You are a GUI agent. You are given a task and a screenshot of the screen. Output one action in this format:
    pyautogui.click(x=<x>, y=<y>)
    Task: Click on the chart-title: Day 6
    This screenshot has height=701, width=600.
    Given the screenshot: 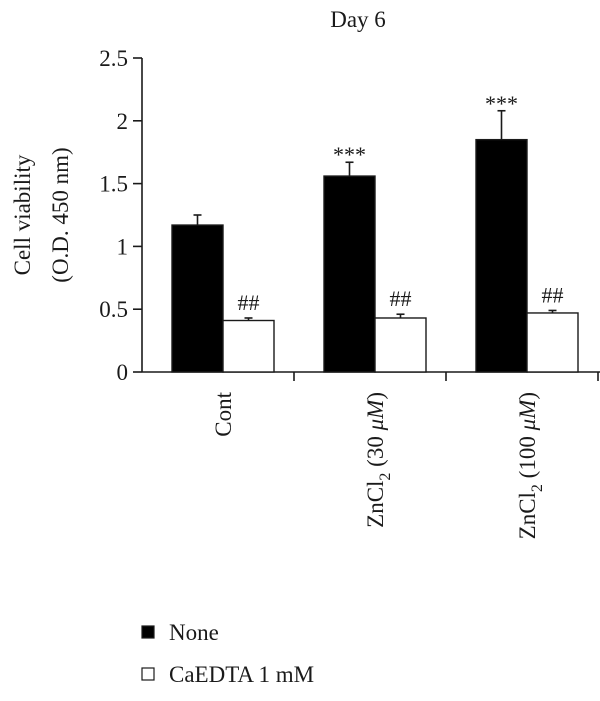 What is the action you would take?
    pyautogui.click(x=358, y=19)
    